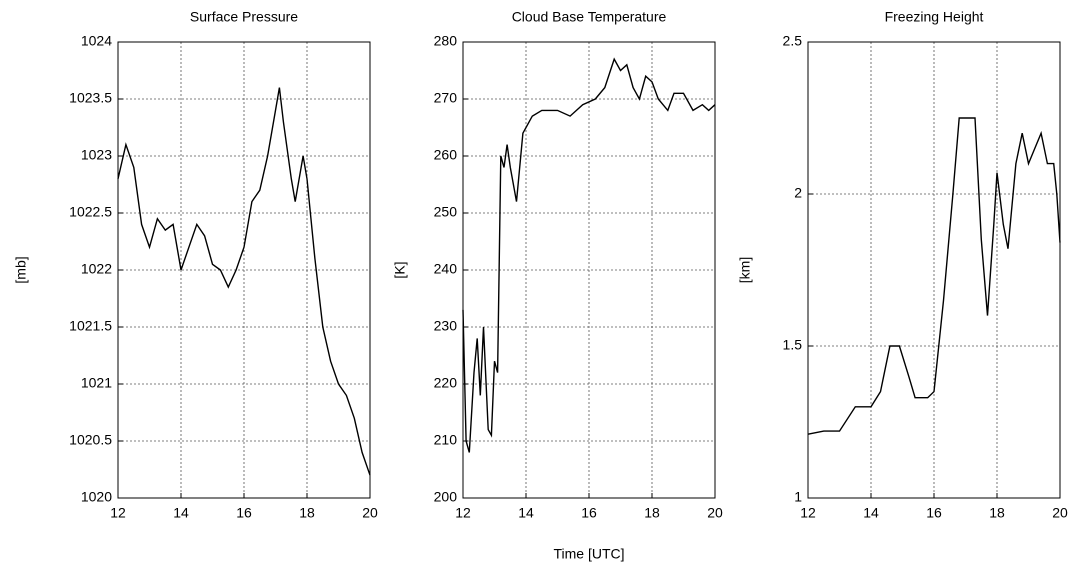 Image resolution: width=1085 pixels, height=571 pixels. I want to click on chart-title: Surface Pressure, so click(244, 17).